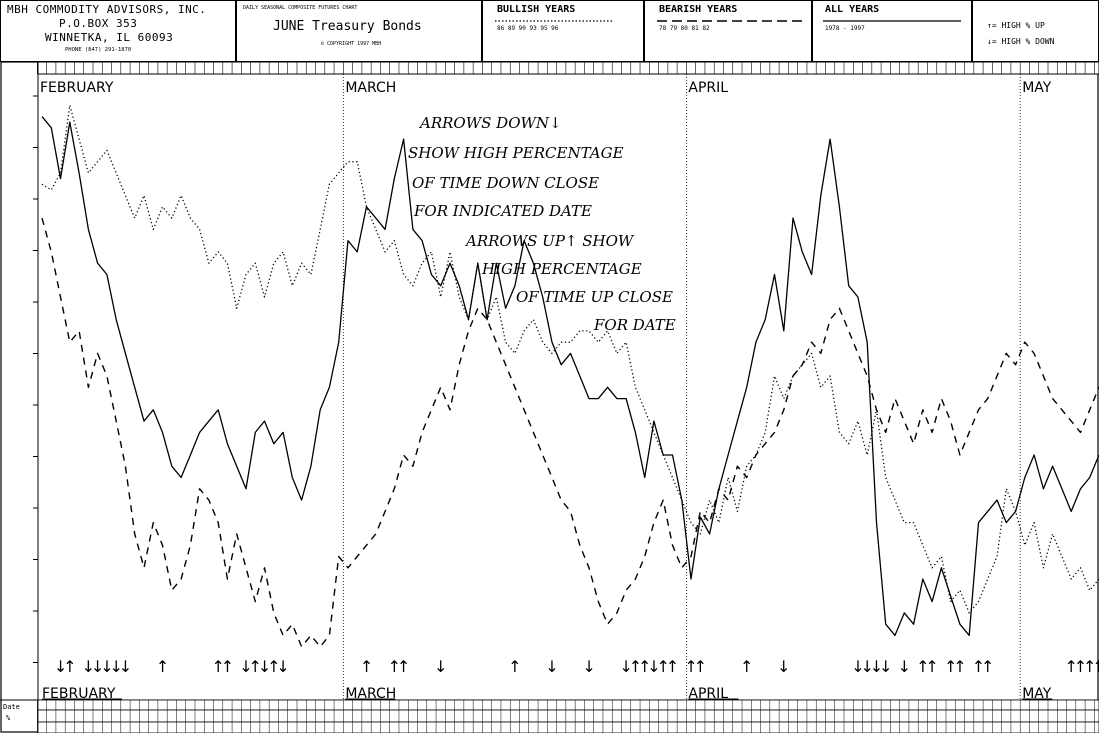  I want to click on legend-all-title: ALL YEARS, so click(852, 9).